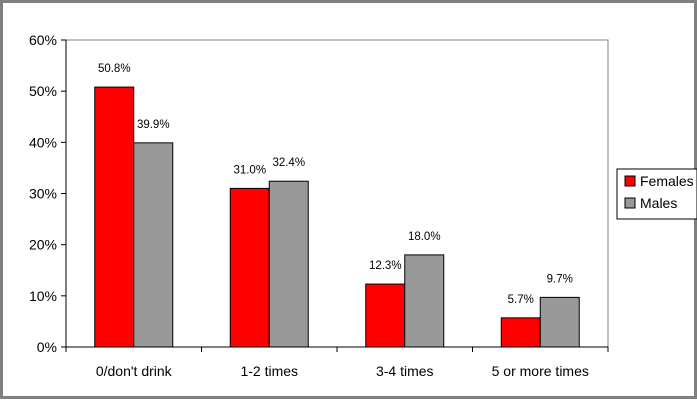  Describe the element at coordinates (47, 347) in the screenshot. I see `y-tick-label: 0%` at that location.